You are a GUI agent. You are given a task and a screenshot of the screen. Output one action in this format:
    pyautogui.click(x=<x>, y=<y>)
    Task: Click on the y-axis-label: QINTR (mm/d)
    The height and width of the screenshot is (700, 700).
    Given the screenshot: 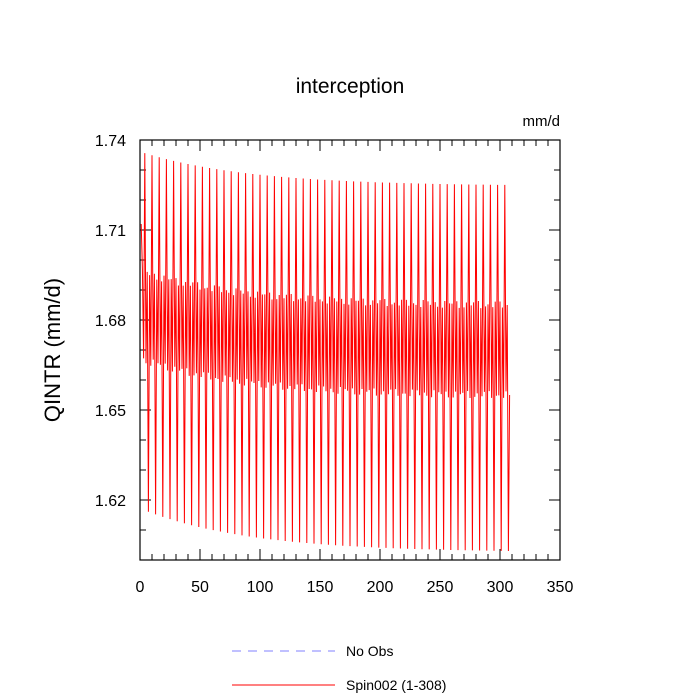 What is the action you would take?
    pyautogui.click(x=52, y=350)
    